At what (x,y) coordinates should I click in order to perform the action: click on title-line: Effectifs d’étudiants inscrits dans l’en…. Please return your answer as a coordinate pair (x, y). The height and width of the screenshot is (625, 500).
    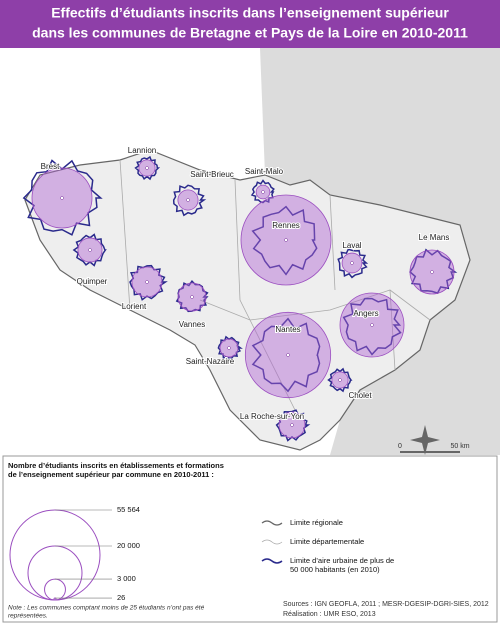
    Looking at the image, I should click on (250, 13).